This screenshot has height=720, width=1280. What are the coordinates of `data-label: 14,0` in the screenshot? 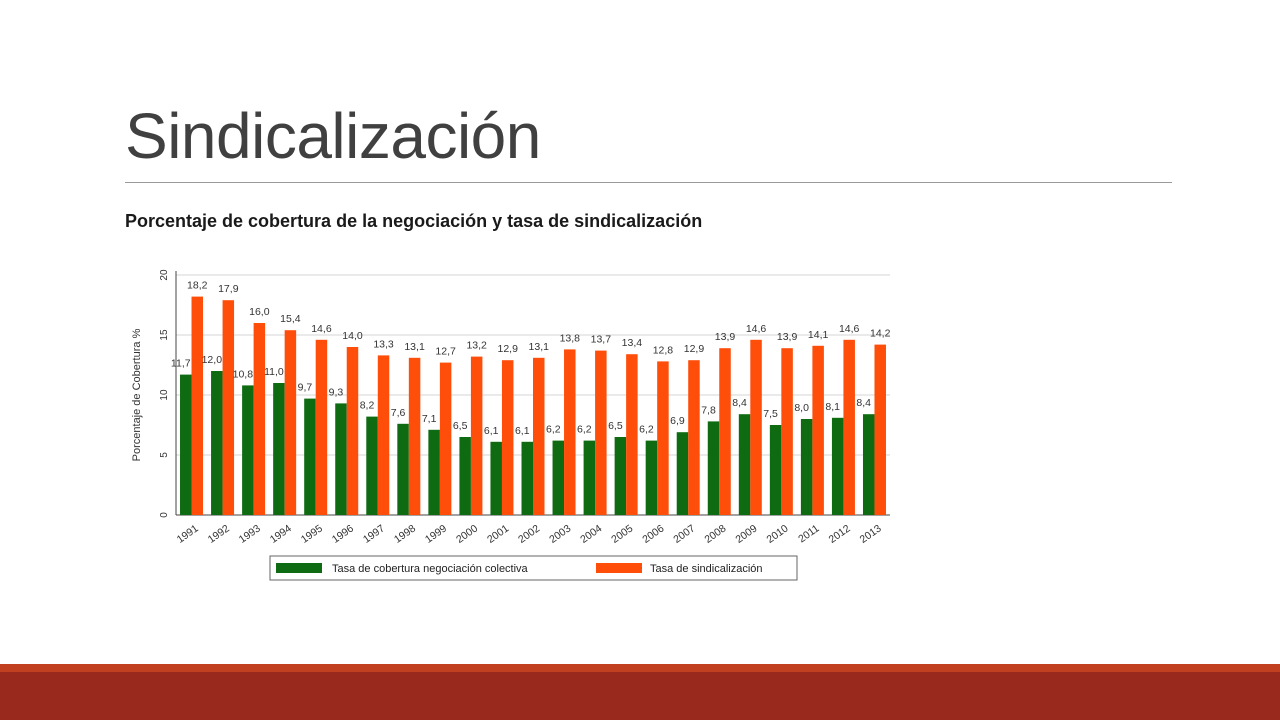 It's located at (352, 336).